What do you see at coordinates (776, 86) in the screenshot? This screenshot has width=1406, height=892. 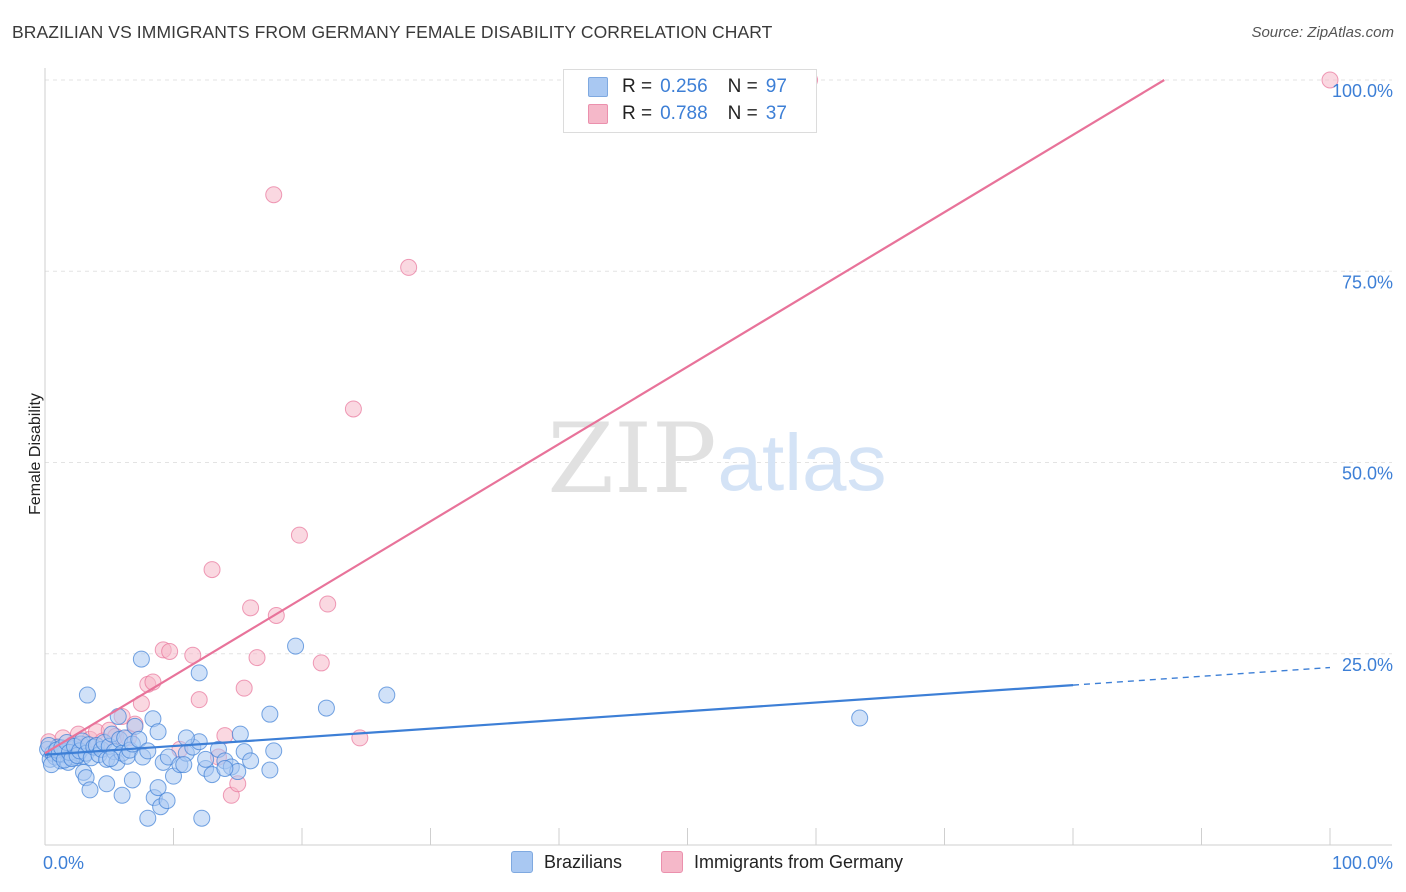 I see `legend-n-value: 97` at bounding box center [776, 86].